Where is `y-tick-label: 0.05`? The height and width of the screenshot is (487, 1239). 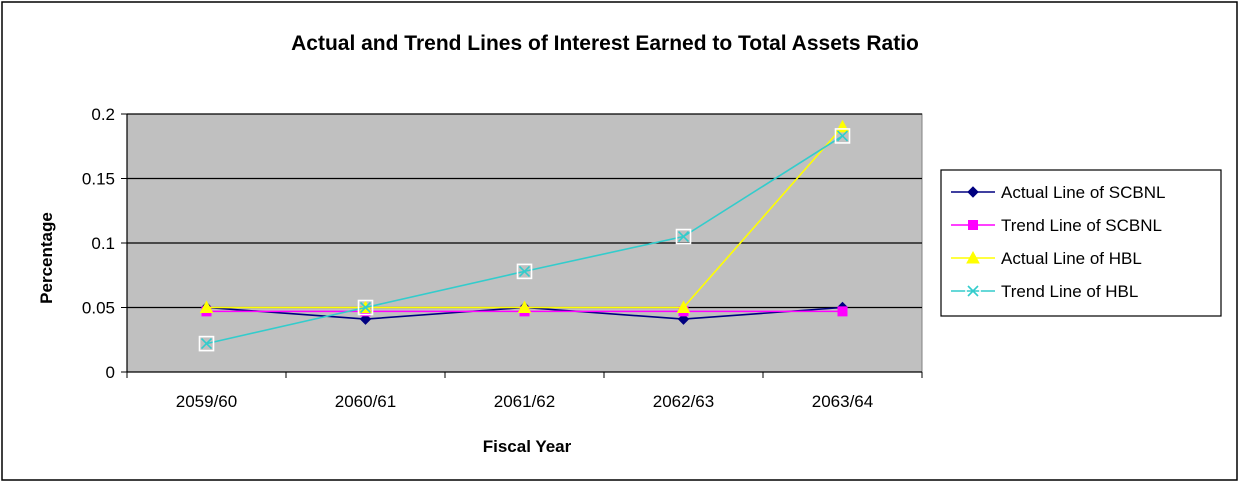
y-tick-label: 0.05 is located at coordinates (98, 308).